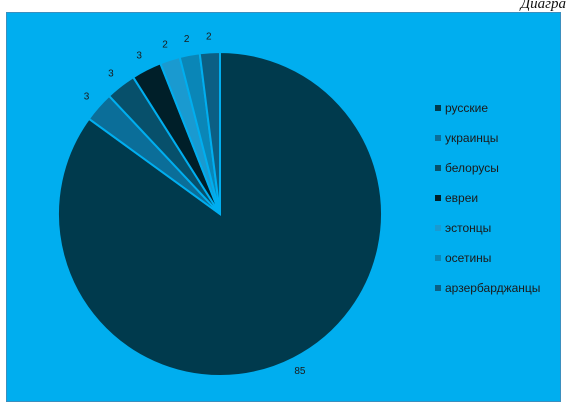  I want to click on data-label-1: 85, so click(300, 371).